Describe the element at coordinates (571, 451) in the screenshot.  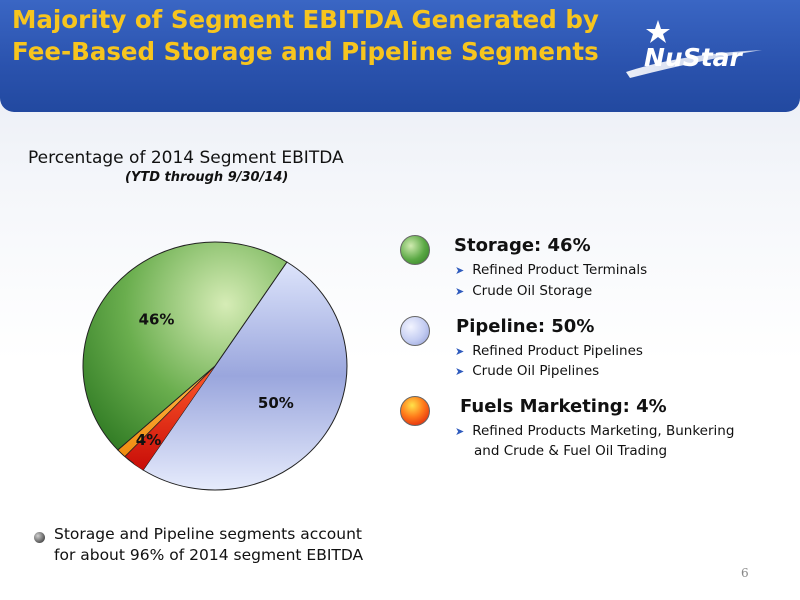
I see `legend-item-continuation: and Crude & Fuel Oil Trading` at that location.